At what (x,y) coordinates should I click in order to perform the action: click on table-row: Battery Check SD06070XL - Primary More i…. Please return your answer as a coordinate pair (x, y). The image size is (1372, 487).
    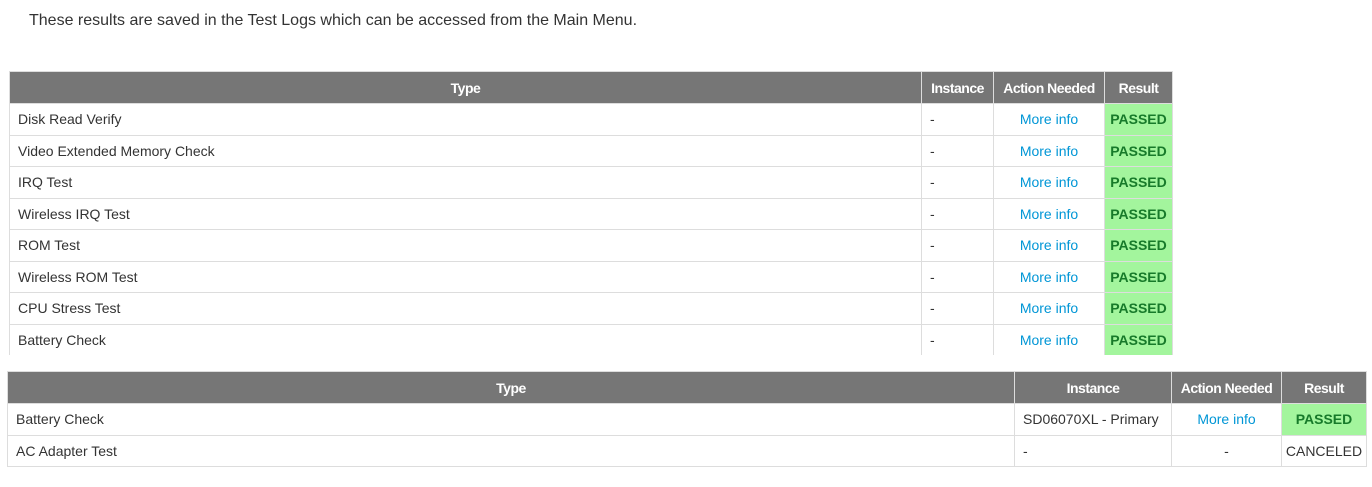
    Looking at the image, I should click on (687, 419).